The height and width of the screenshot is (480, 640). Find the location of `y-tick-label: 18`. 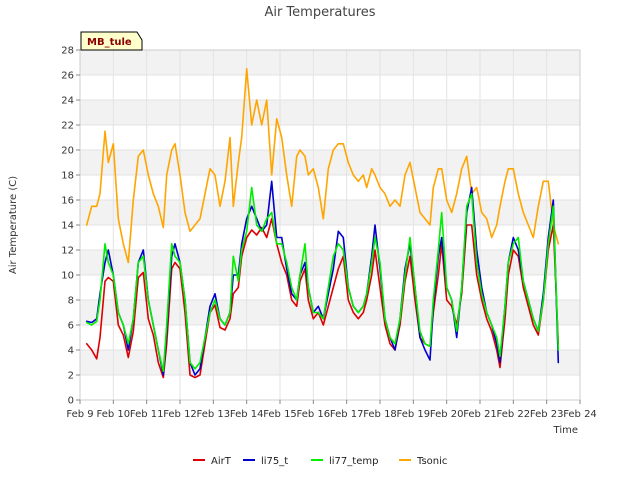

y-tick-label: 18 is located at coordinates (67, 176).